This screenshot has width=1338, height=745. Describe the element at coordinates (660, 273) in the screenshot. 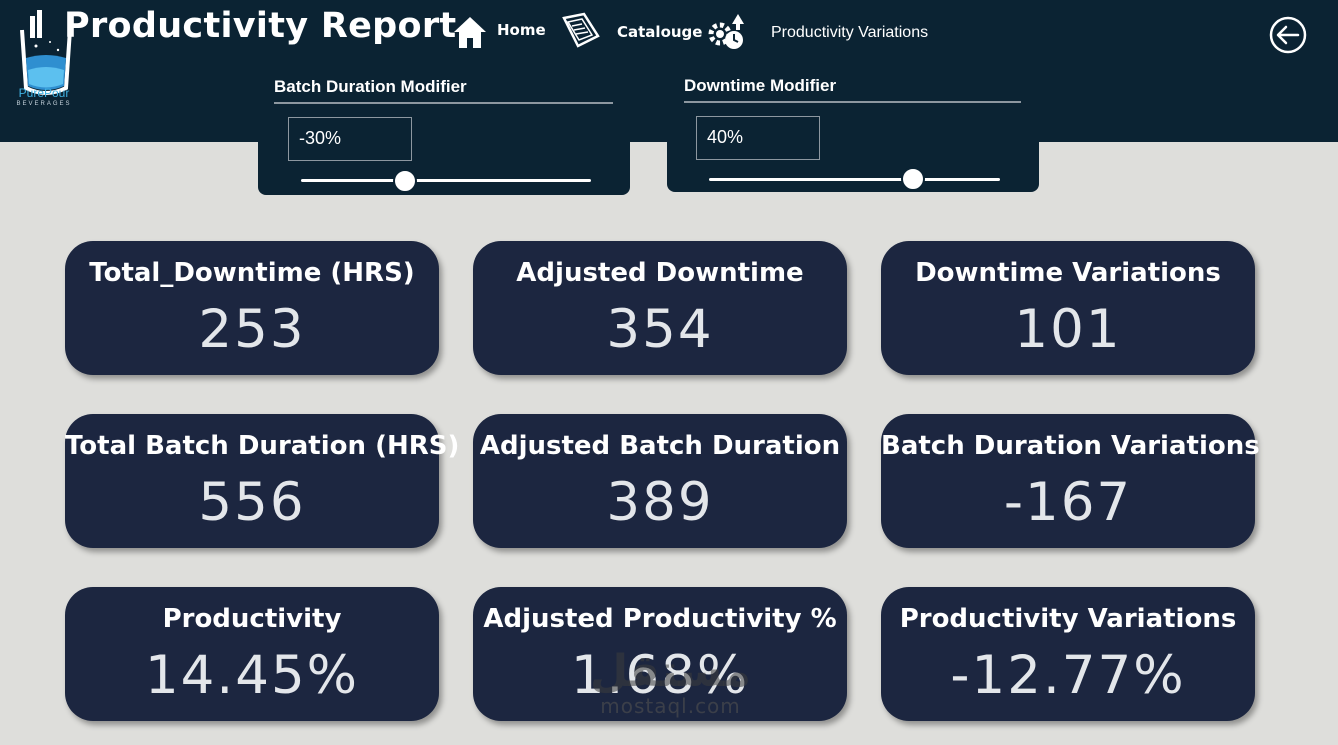

I see `card-label: Adjusted Downtime` at that location.